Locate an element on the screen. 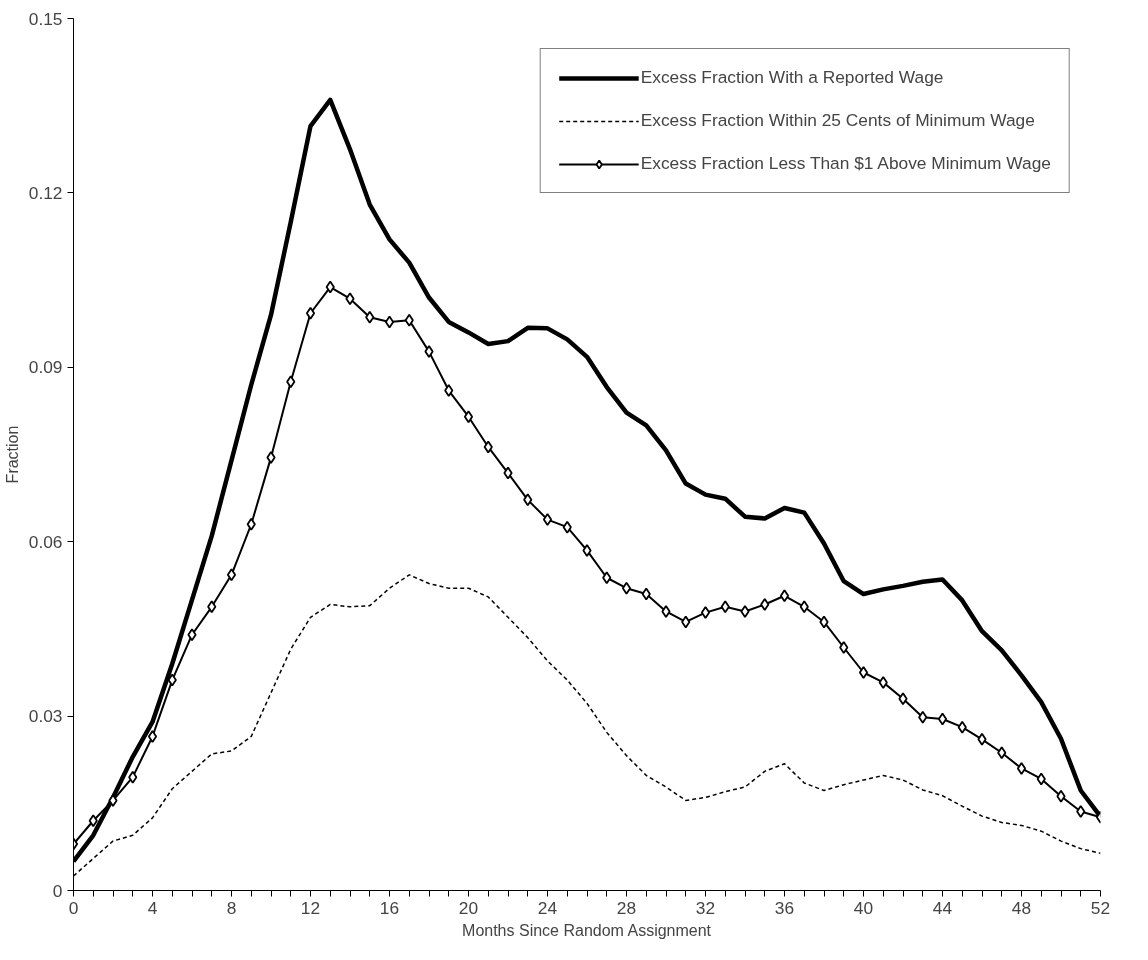 The image size is (1148, 960). x-tick-label: 12 is located at coordinates (310, 907).